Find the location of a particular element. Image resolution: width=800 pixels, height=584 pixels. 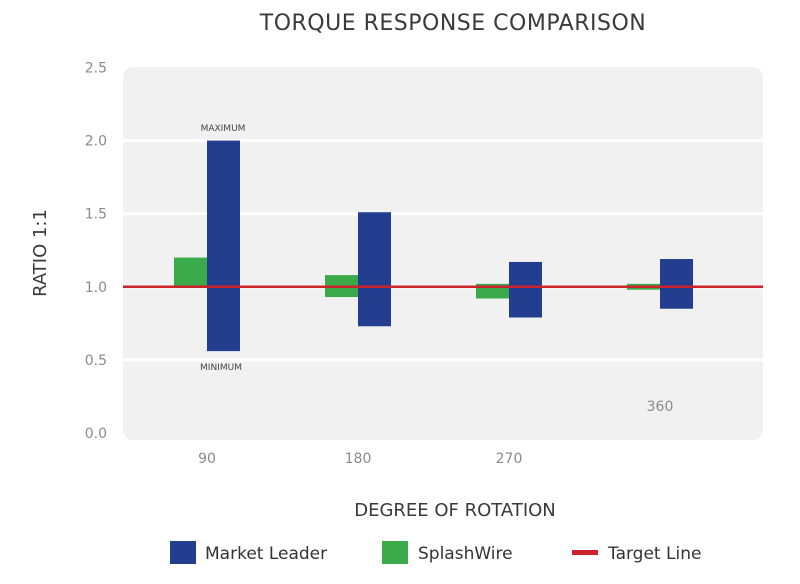

x-tick-label: 360 is located at coordinates (660, 407).